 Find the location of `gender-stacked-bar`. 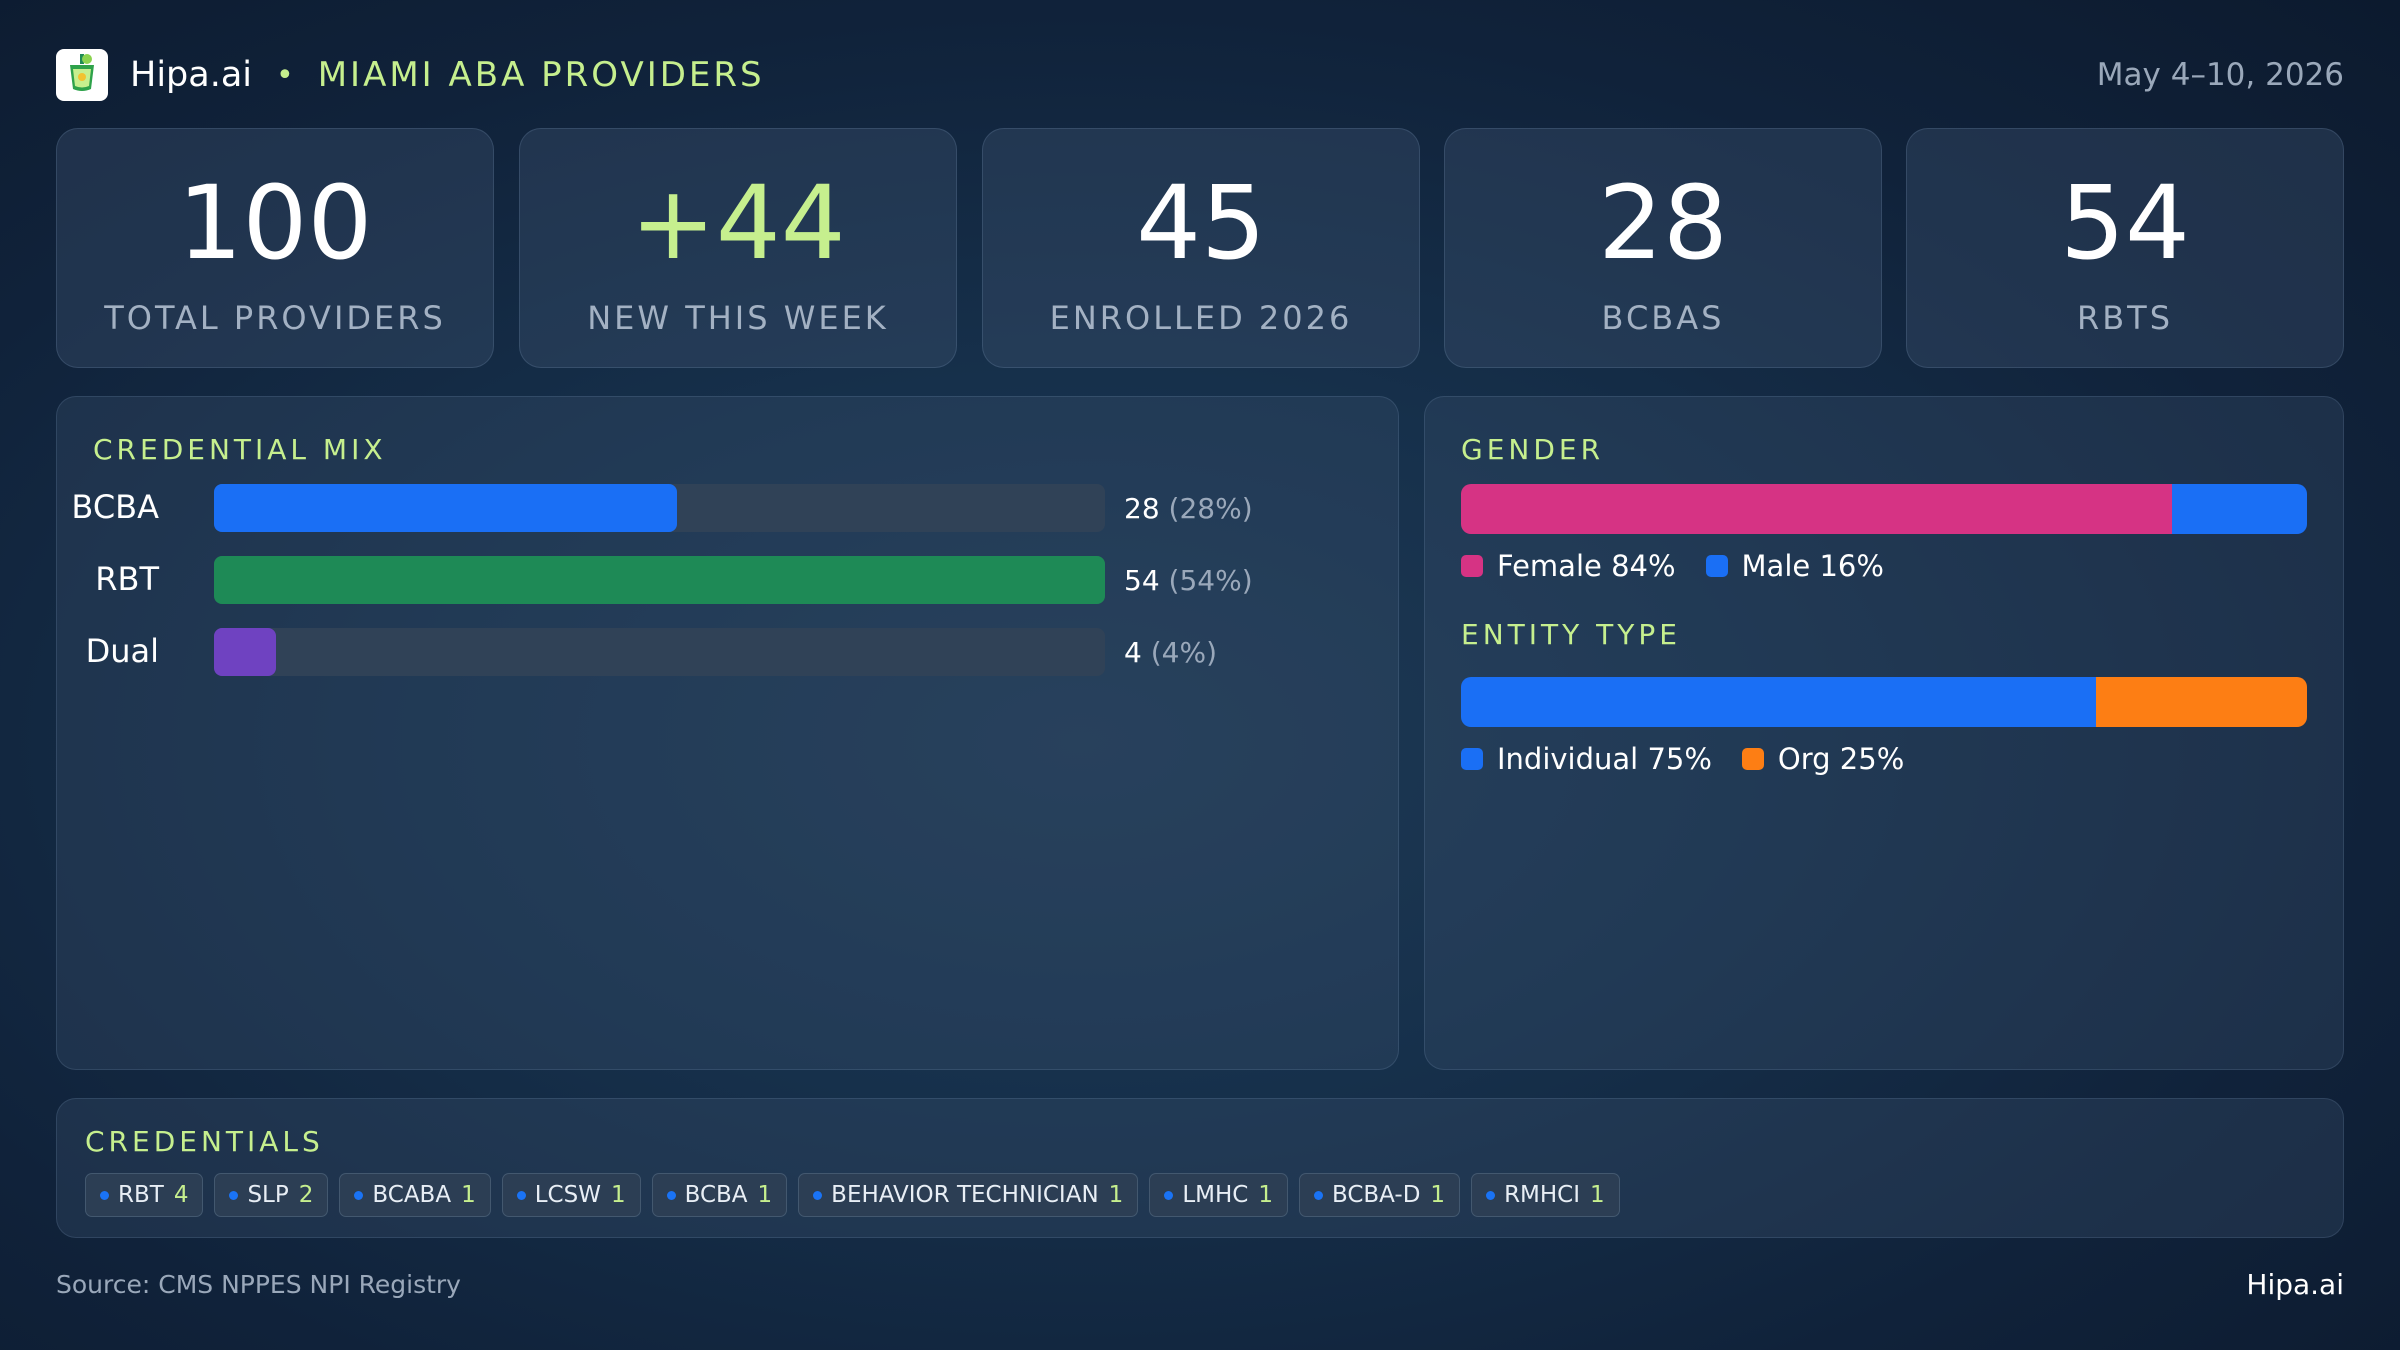

gender-stacked-bar is located at coordinates (1884, 509).